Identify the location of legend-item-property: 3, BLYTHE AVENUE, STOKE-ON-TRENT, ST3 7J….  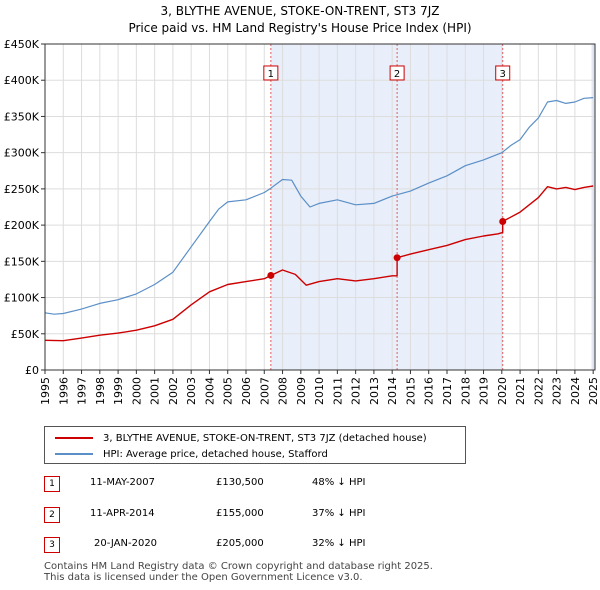
(241, 438).